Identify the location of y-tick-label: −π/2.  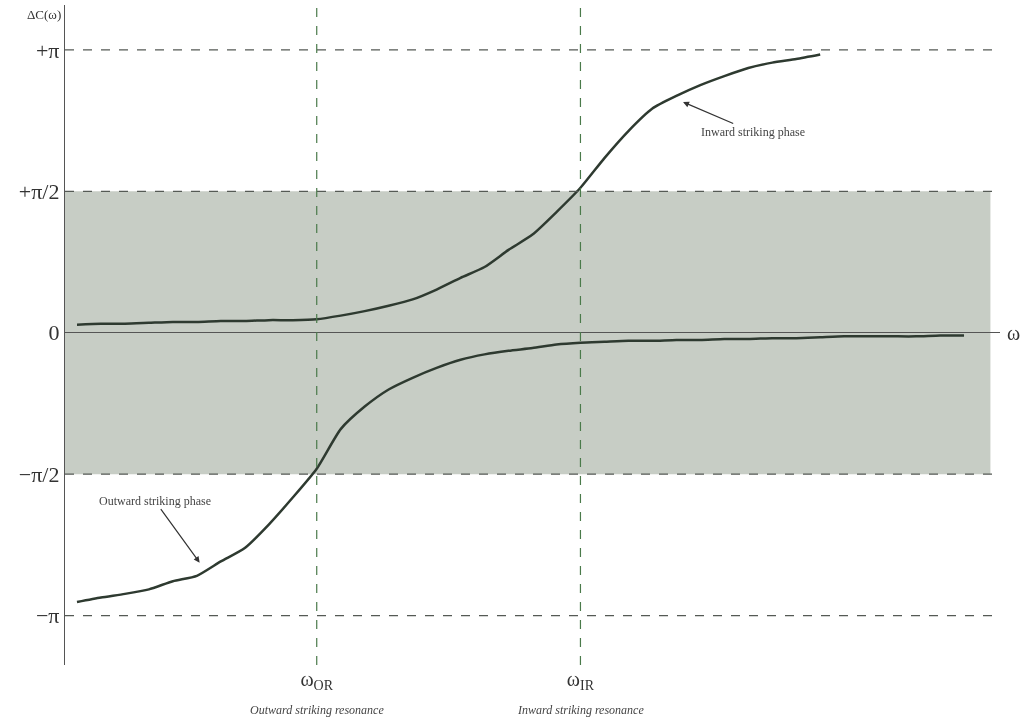
(39, 474).